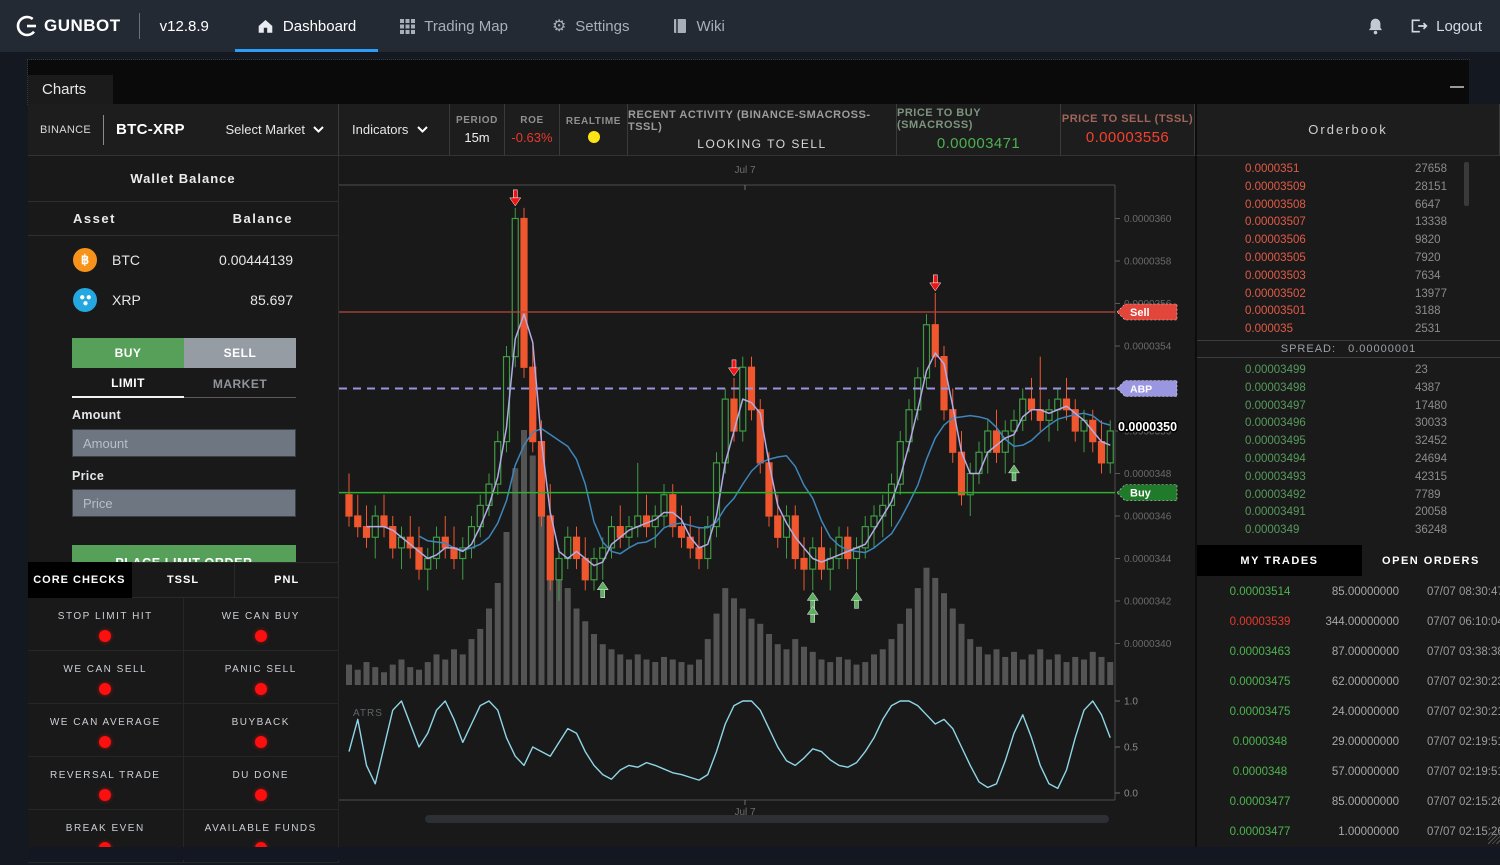 Image resolution: width=1500 pixels, height=865 pixels. I want to click on indicators-dropdown: Indicators, so click(394, 130).